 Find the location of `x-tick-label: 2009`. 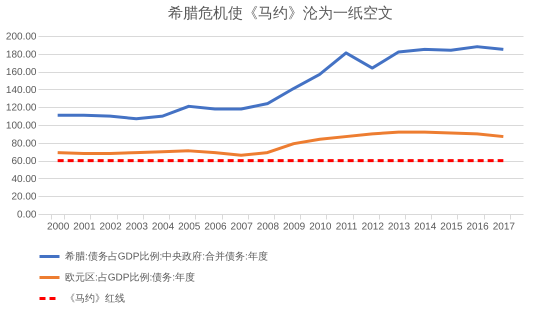

x-tick-label: 2009 is located at coordinates (294, 227).